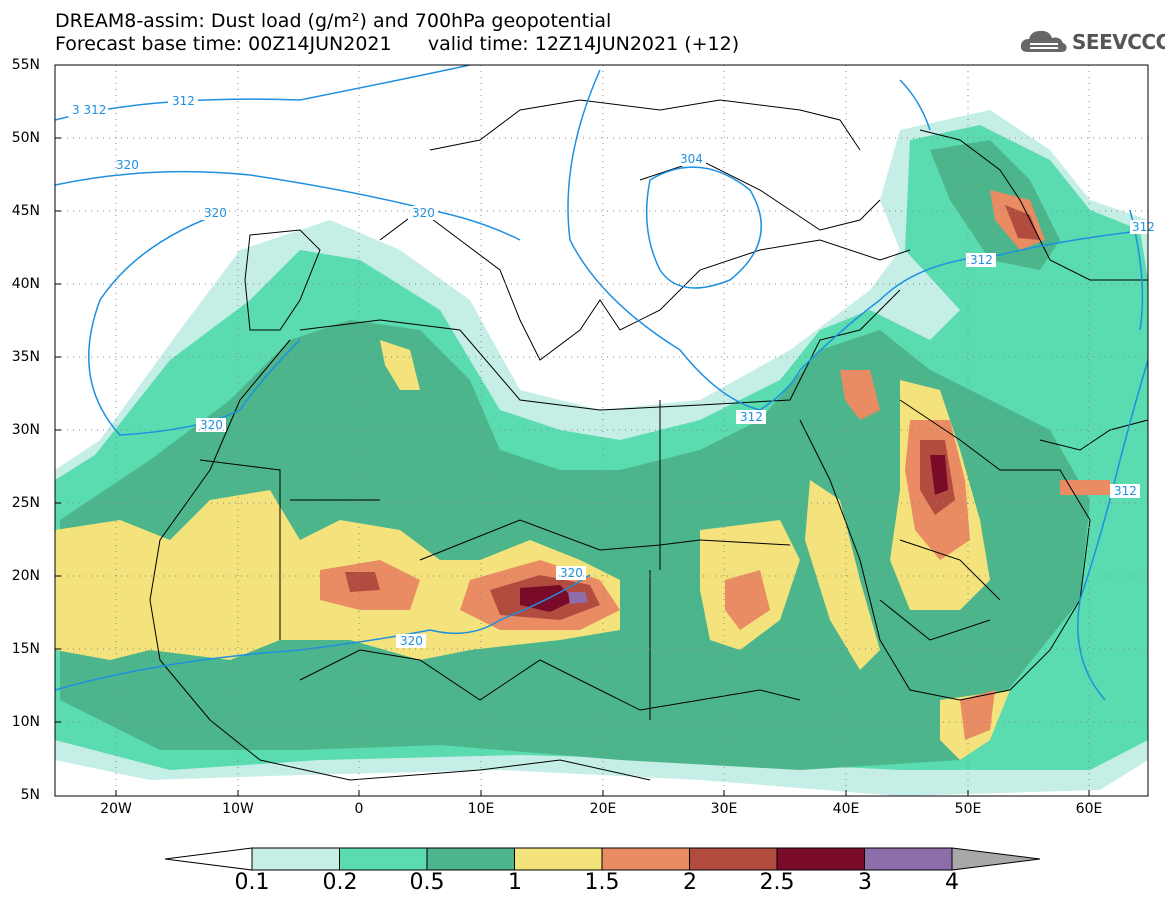  What do you see at coordinates (25, 284) in the screenshot?
I see `lat-label: 40N` at bounding box center [25, 284].